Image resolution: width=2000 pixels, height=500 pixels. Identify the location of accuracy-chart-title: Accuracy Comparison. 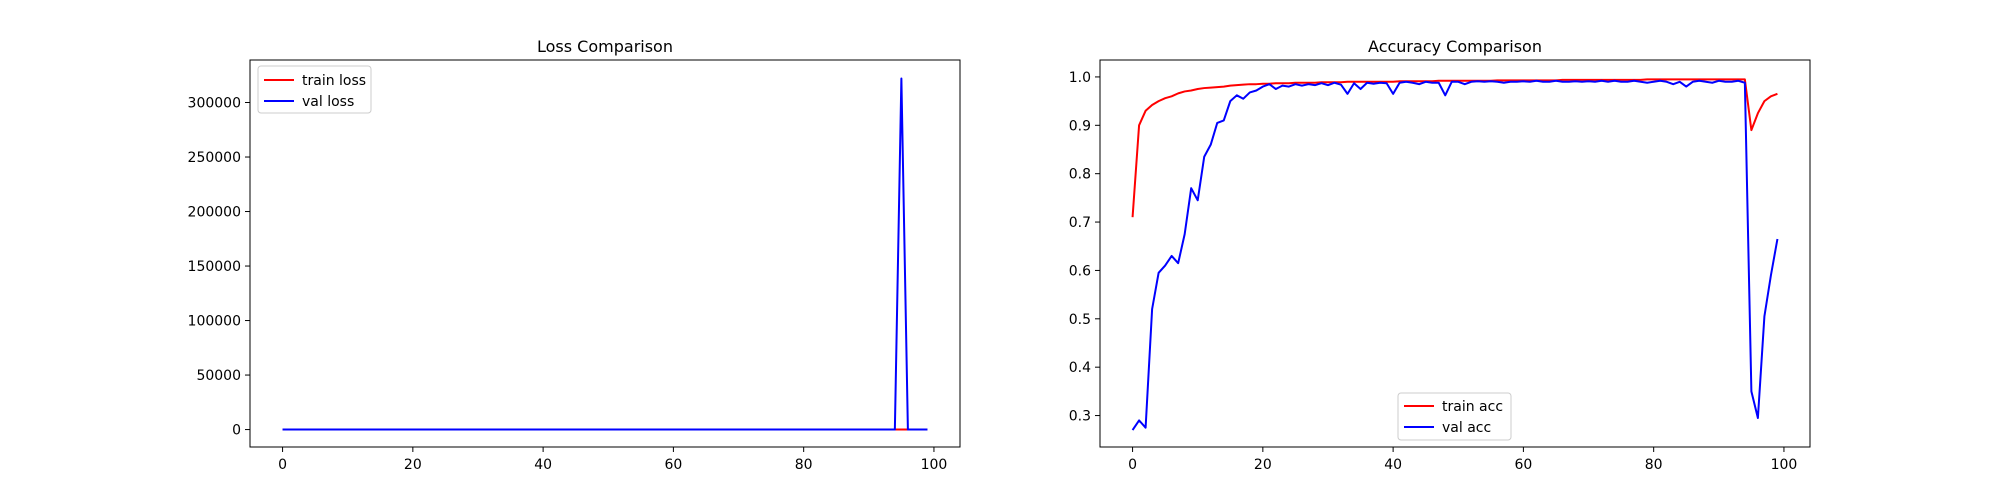
(1455, 46).